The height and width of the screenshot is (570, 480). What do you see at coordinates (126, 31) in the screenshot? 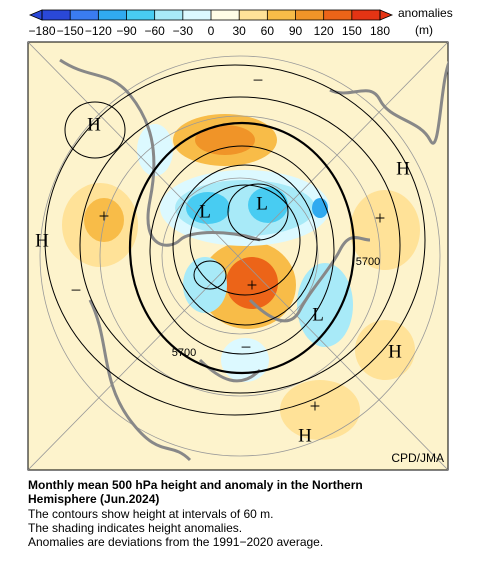
I see `colorbar-tick-label: −90` at bounding box center [126, 31].